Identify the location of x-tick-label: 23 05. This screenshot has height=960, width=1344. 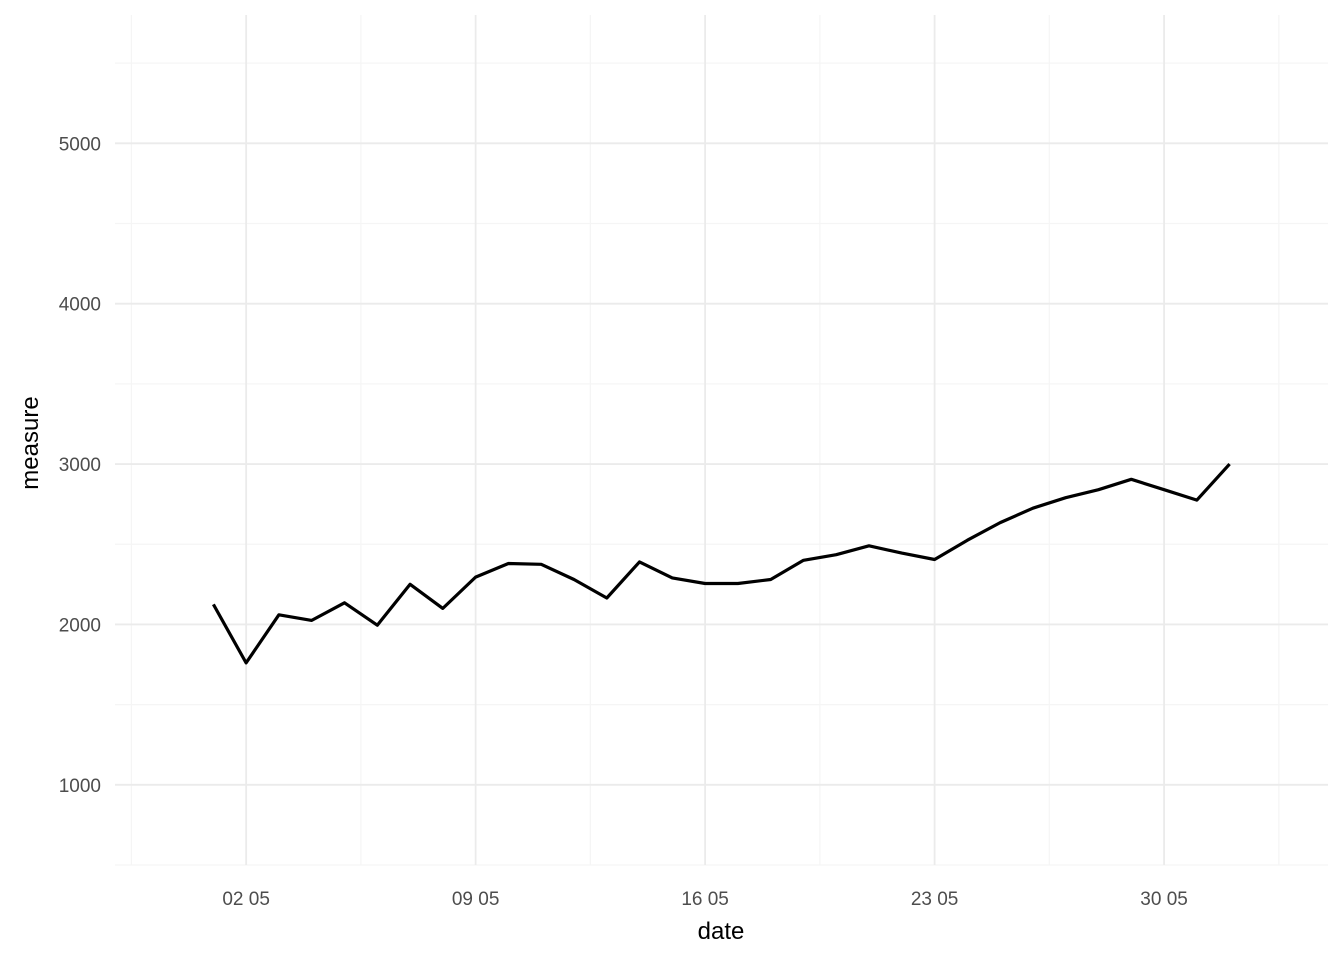
(935, 899).